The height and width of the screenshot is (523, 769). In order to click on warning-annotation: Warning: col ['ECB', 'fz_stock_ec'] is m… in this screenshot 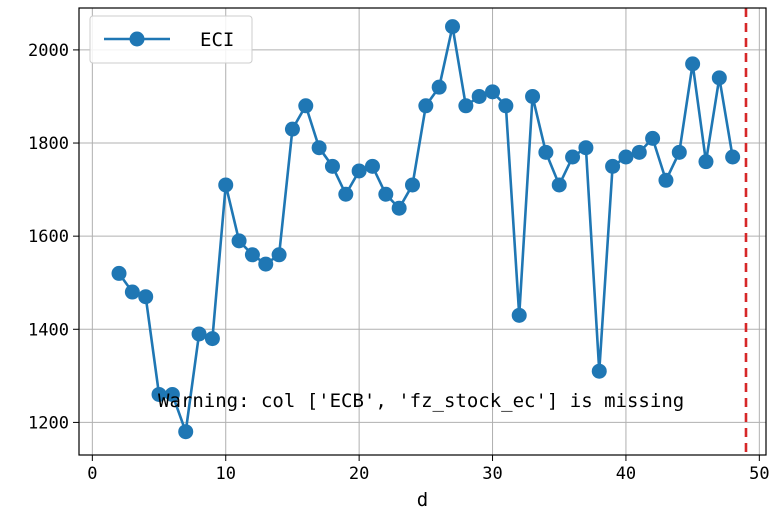, I will do `click(421, 401)`.